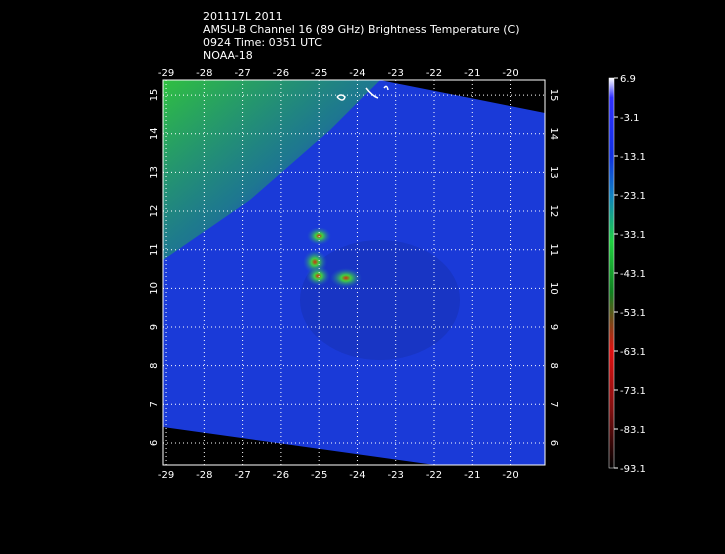 This screenshot has width=725, height=554. What do you see at coordinates (633, 157) in the screenshot?
I see `colorbar-tick-label: -13.1` at bounding box center [633, 157].